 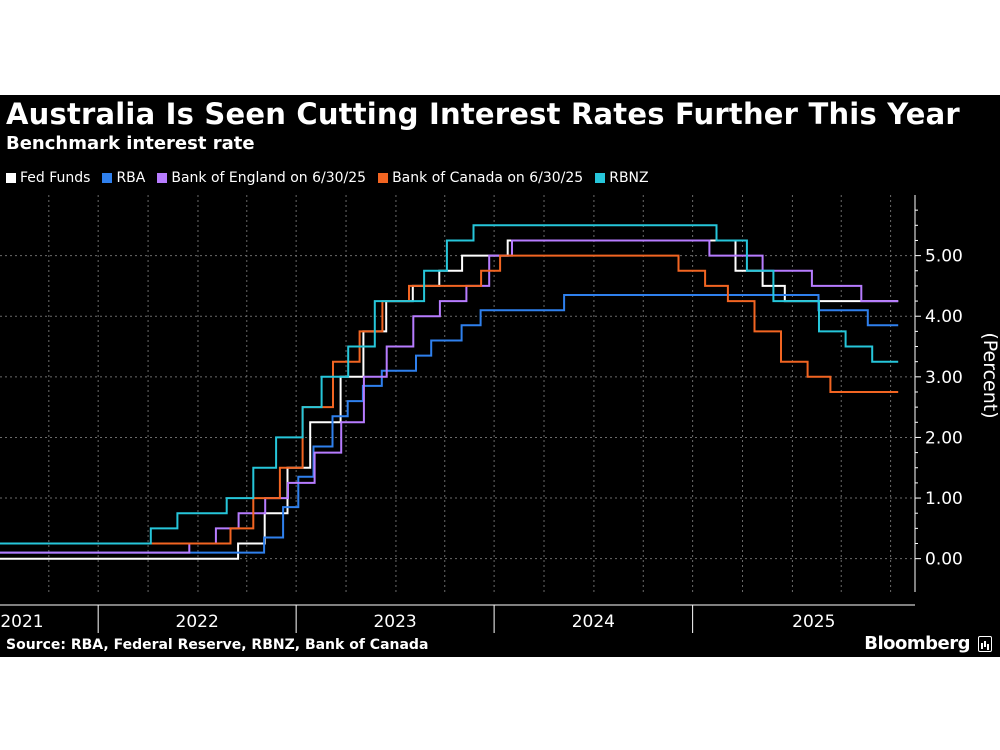 What do you see at coordinates (55, 178) in the screenshot?
I see `legend-label-fed-funds: Fed Funds` at bounding box center [55, 178].